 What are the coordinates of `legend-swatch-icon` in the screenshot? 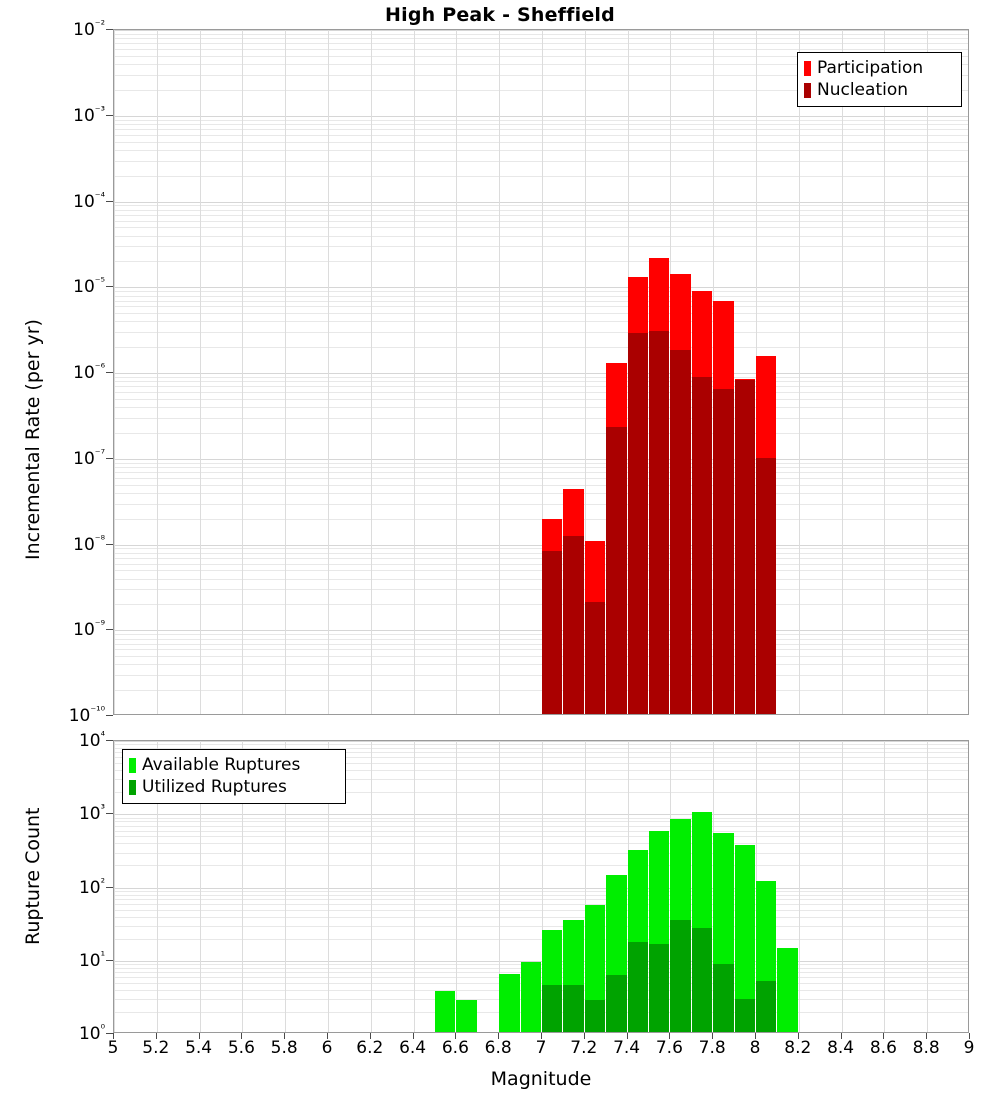 It's located at (807, 90).